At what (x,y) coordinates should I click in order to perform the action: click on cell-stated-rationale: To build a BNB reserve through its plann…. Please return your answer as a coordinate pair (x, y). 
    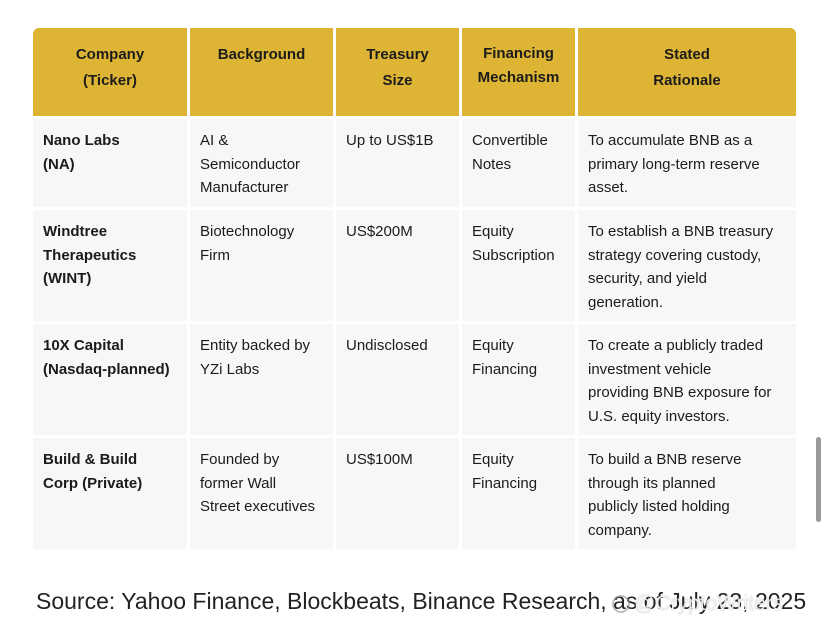
    Looking at the image, I should click on (687, 495).